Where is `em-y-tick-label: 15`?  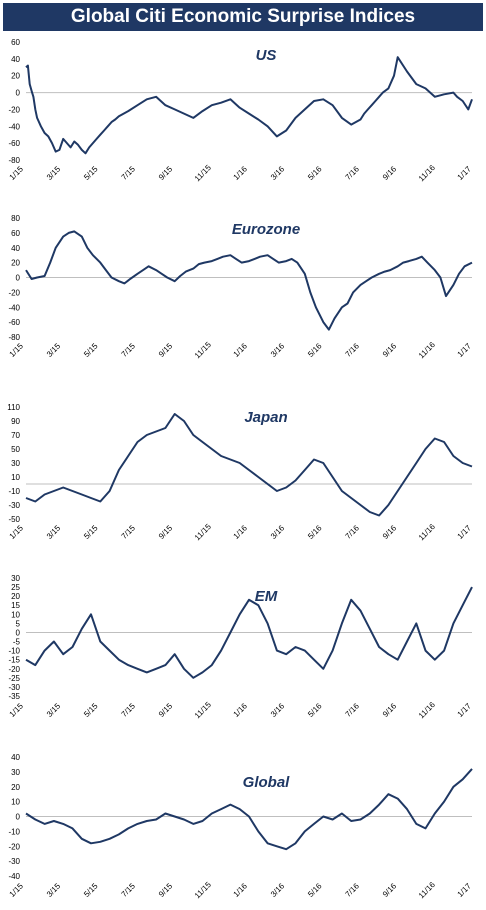
em-y-tick-label: 15 is located at coordinates (15, 605).